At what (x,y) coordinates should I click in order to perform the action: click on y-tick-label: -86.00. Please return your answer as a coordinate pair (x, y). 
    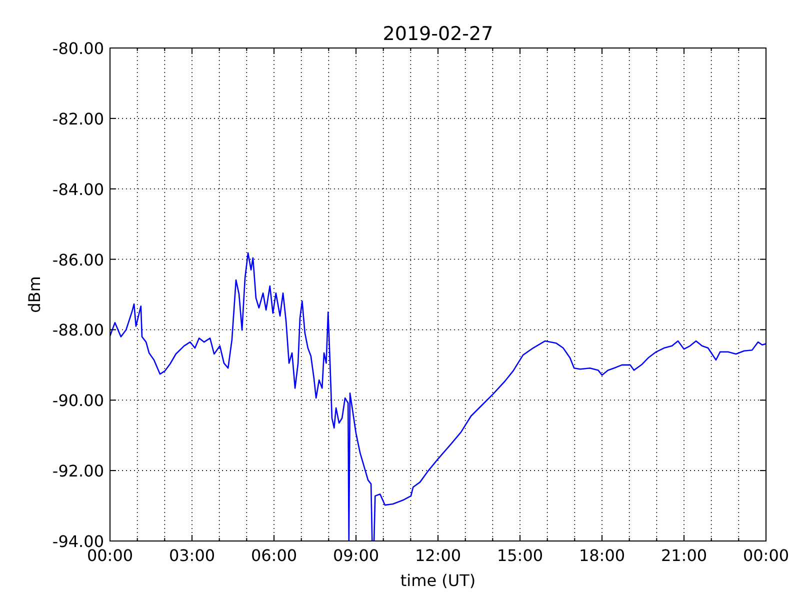
    Looking at the image, I should click on (78, 260).